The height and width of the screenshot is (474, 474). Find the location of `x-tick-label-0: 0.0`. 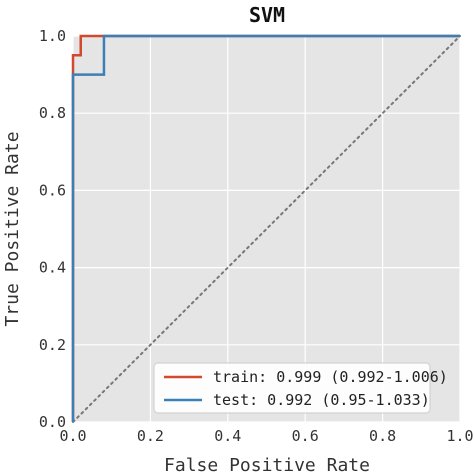

x-tick-label-0: 0.0 is located at coordinates (72, 436).